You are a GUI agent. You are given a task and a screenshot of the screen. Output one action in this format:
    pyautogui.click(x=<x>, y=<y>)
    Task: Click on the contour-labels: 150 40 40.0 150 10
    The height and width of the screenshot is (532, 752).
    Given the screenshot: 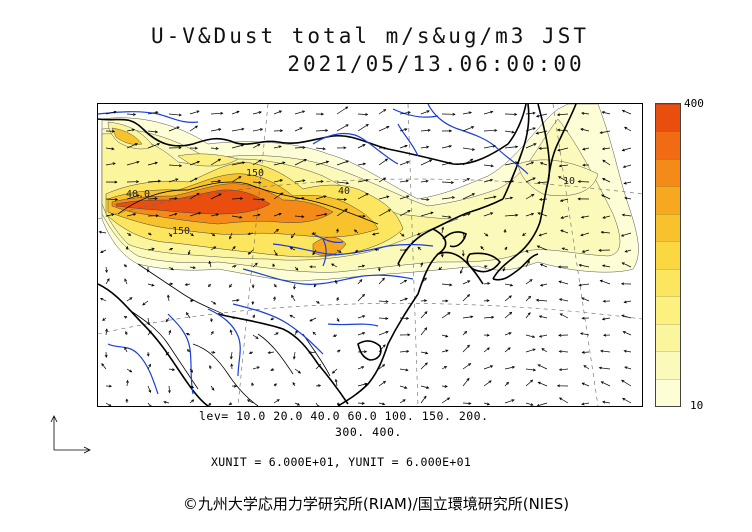 What is the action you would take?
    pyautogui.click(x=350, y=202)
    